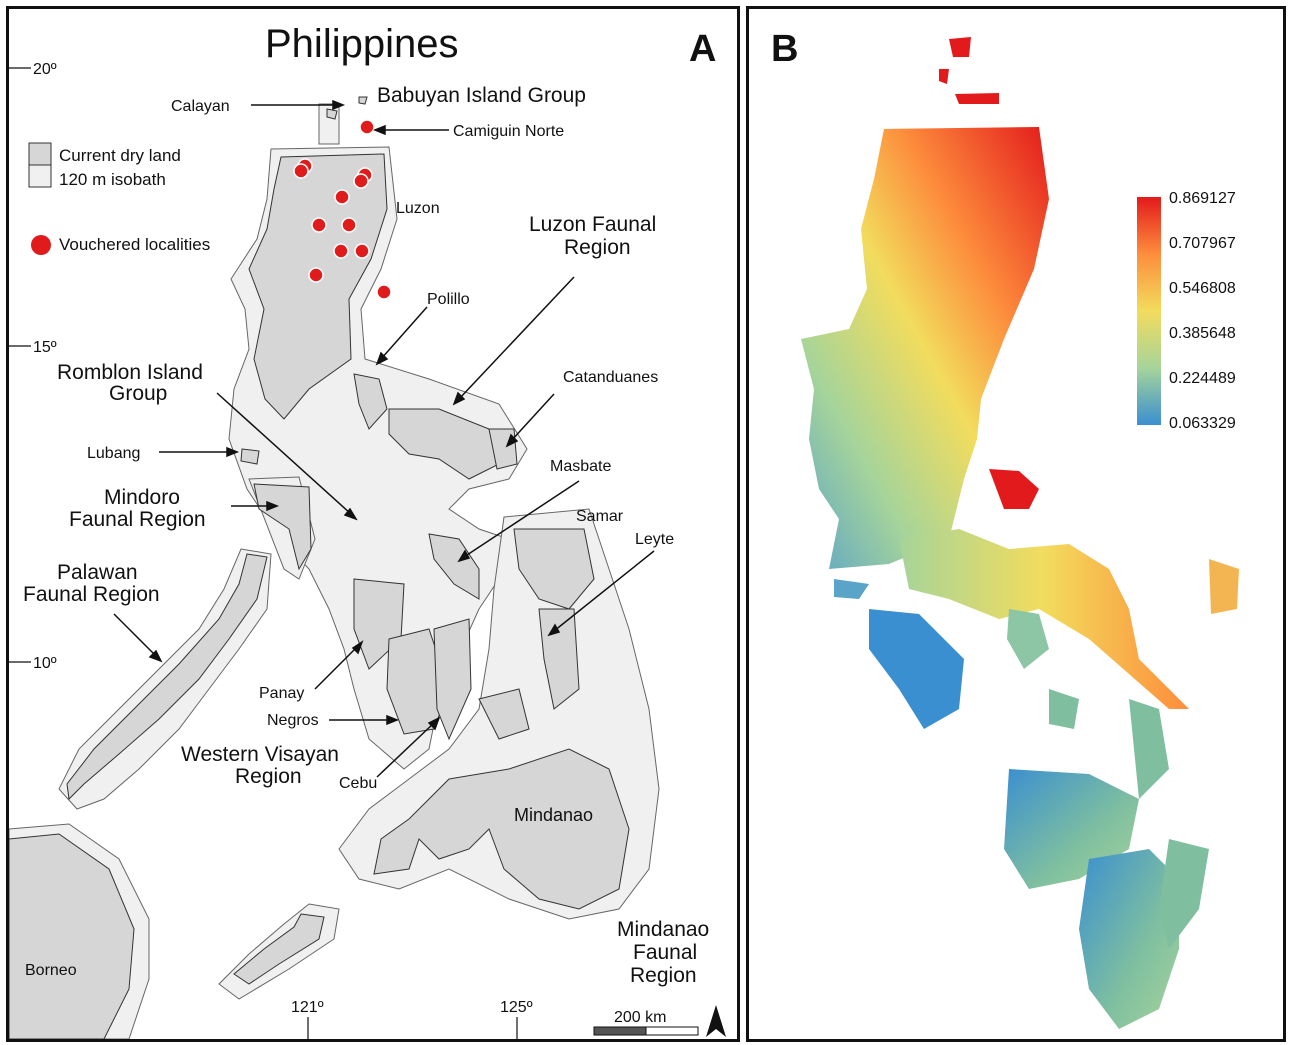 This screenshot has width=1292, height=1045. What do you see at coordinates (1149, 311) in the screenshot?
I see `colorbar` at bounding box center [1149, 311].